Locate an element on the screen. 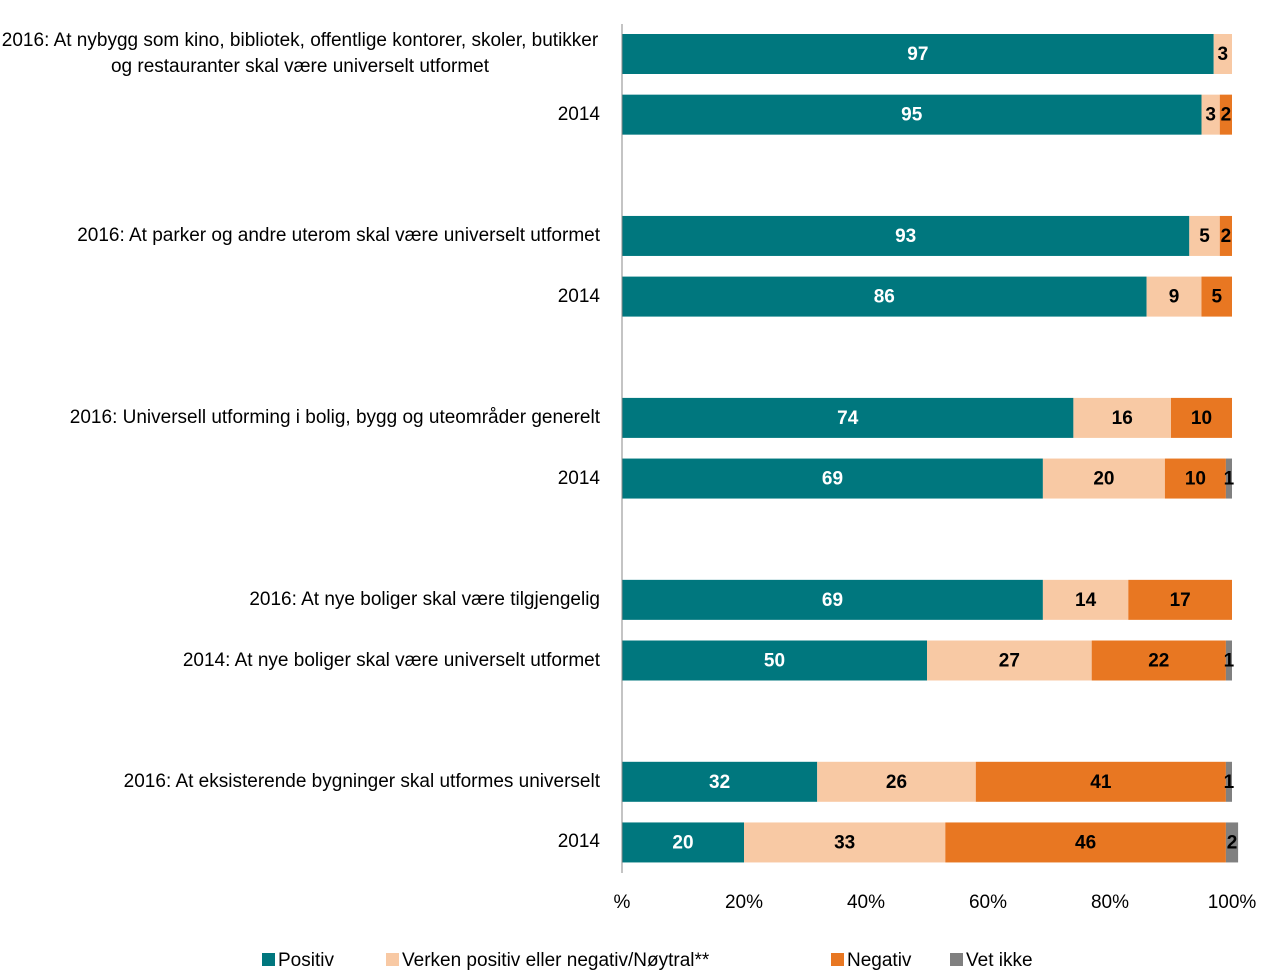 Image resolution: width=1263 pixels, height=971 pixels. data-label: 46 is located at coordinates (1085, 842).